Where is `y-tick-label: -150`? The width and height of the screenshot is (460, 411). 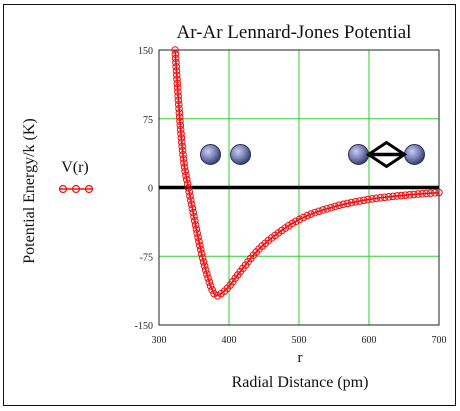 y-tick-label: -150 is located at coordinates (144, 326).